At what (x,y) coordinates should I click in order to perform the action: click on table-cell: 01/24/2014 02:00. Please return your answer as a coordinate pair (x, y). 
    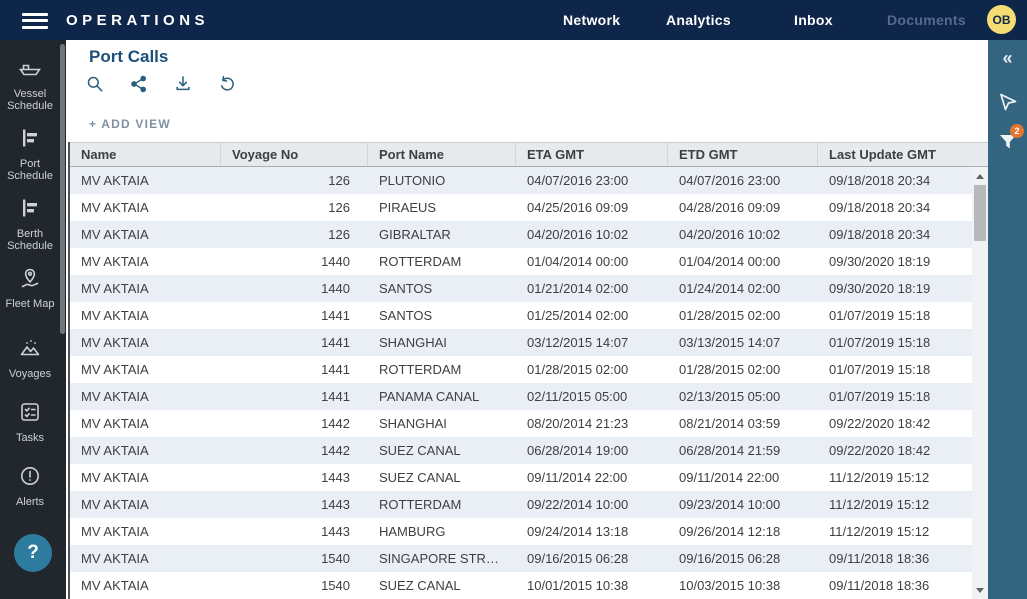
    Looking at the image, I should click on (730, 288).